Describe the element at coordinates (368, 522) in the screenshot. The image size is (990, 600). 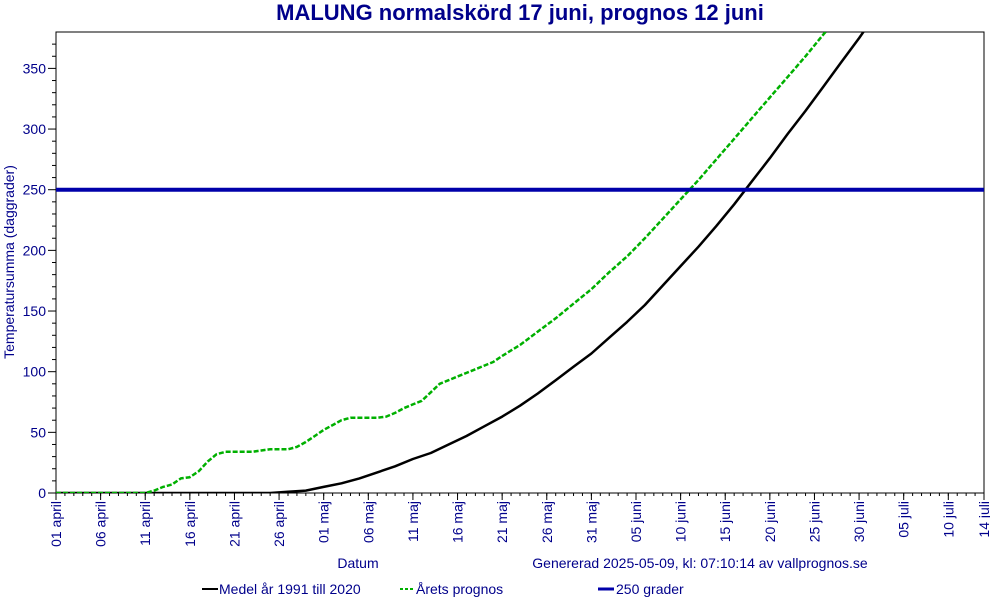
I see `x-tick-label: 06 maj` at that location.